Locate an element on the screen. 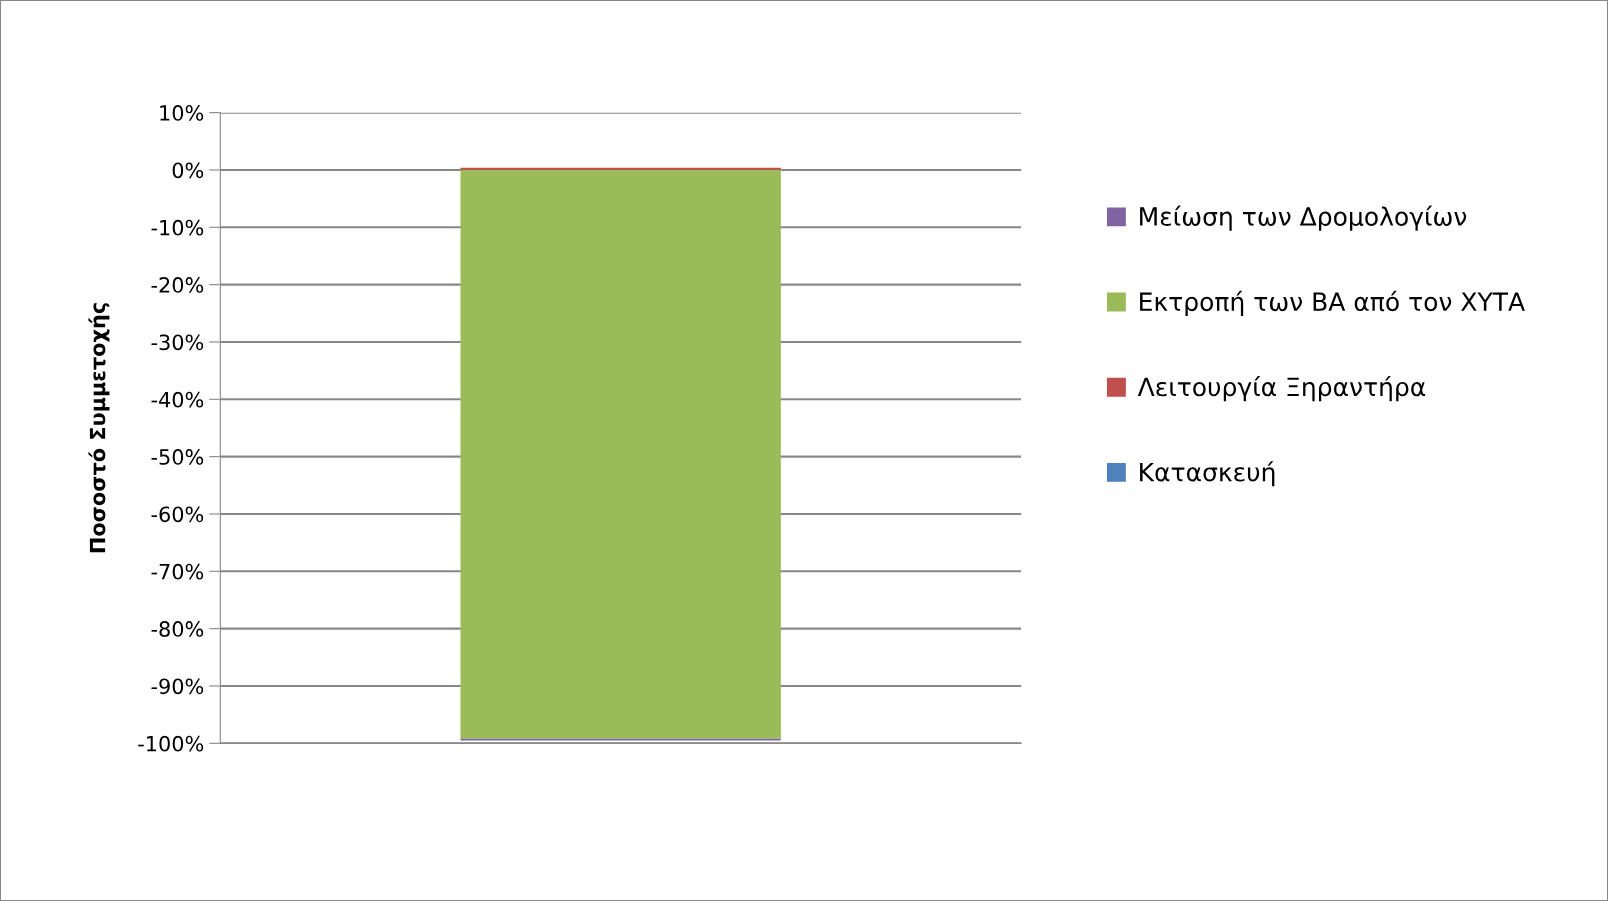 Image resolution: width=1608 pixels, height=901 pixels. y-axis-title: Ποσοστό Συμμετοχής is located at coordinates (99, 428).